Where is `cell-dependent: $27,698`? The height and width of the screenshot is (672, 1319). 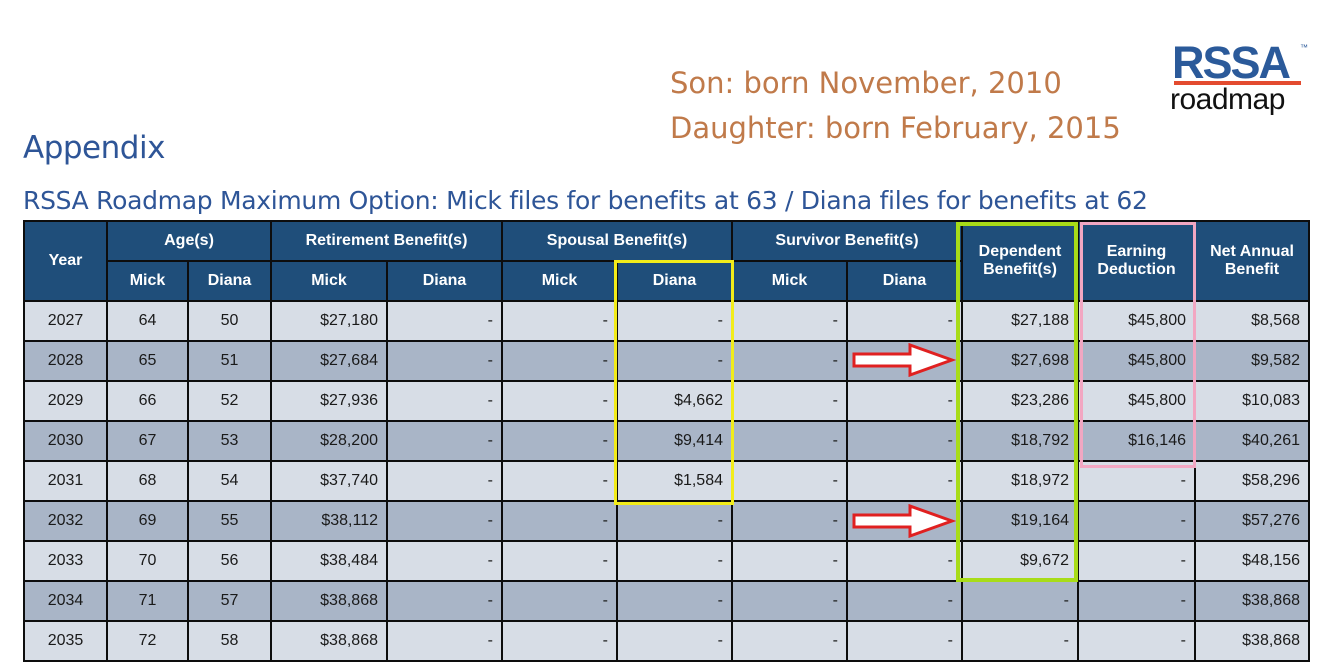 cell-dependent: $27,698 is located at coordinates (1020, 361).